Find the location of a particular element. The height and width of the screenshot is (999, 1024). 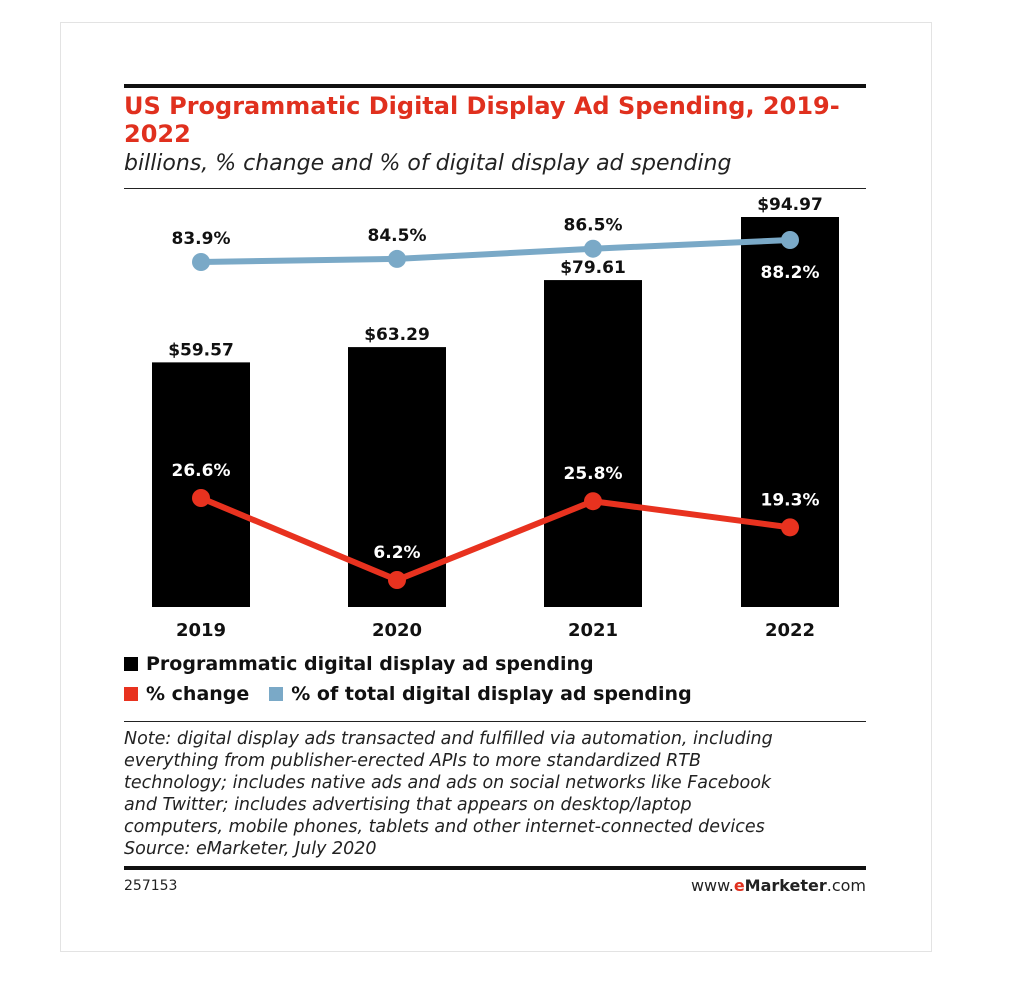

bar-2022 is located at coordinates (790, 412).